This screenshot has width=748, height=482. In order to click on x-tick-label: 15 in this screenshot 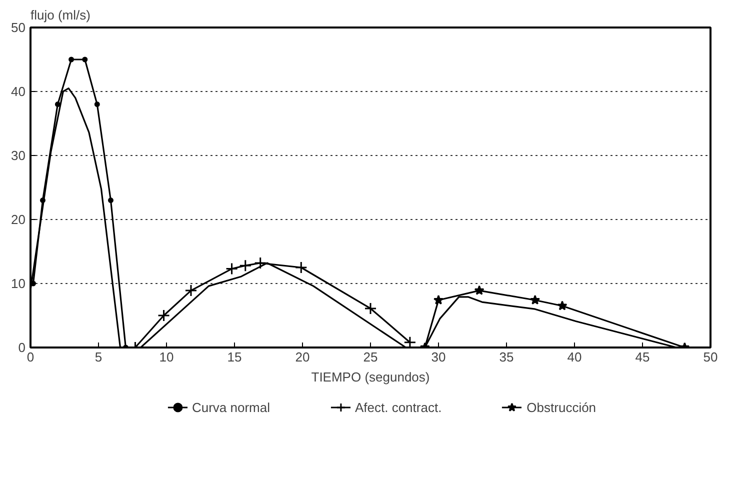, I will do `click(234, 357)`.